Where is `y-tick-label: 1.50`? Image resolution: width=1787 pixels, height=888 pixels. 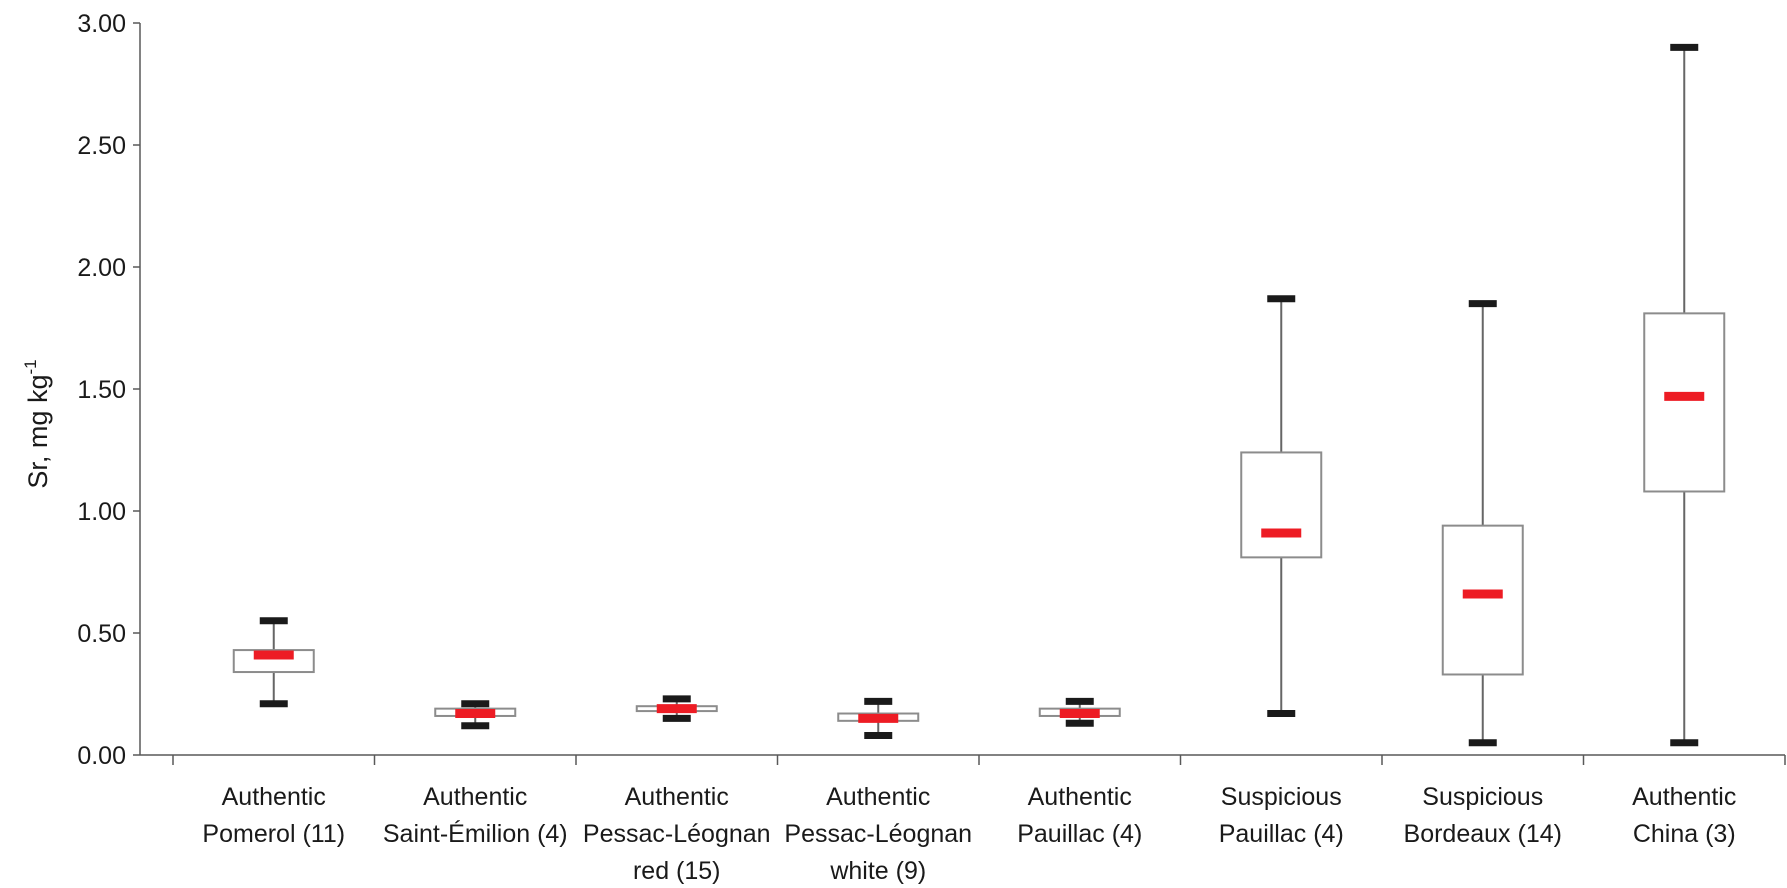
y-tick-label: 1.50 is located at coordinates (101, 390).